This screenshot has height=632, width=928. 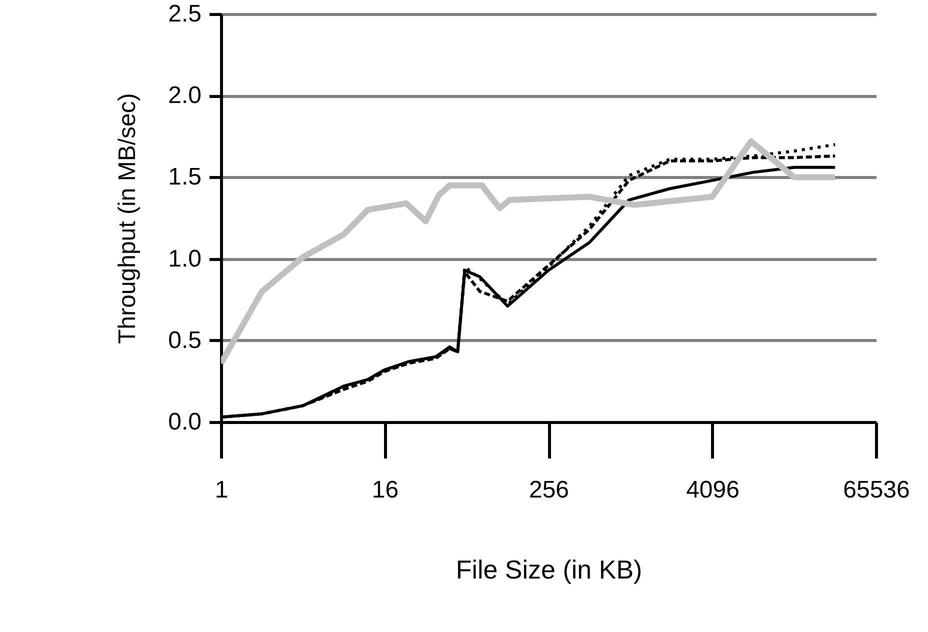 I want to click on y-tick-label: 1.5, so click(x=185, y=177).